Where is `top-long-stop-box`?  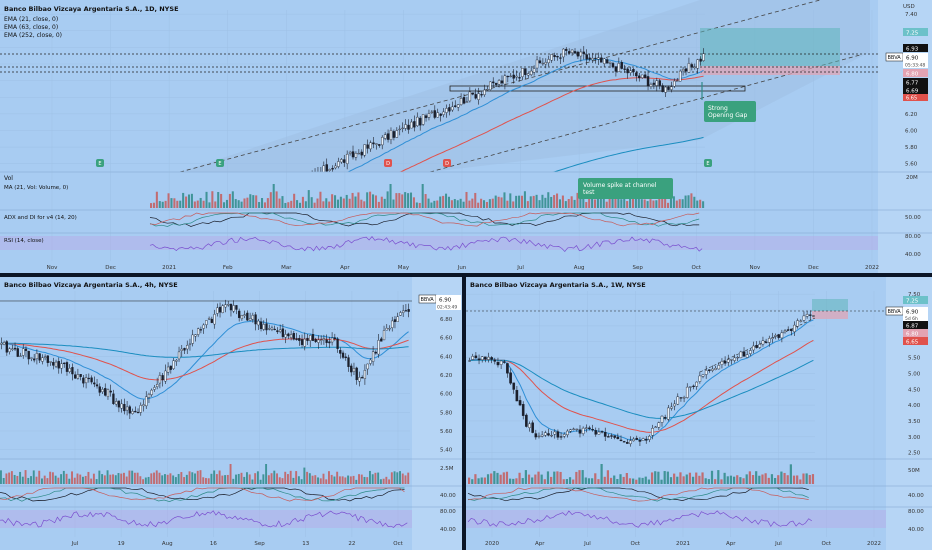
top-long-stop-box is located at coordinates (770, 70).